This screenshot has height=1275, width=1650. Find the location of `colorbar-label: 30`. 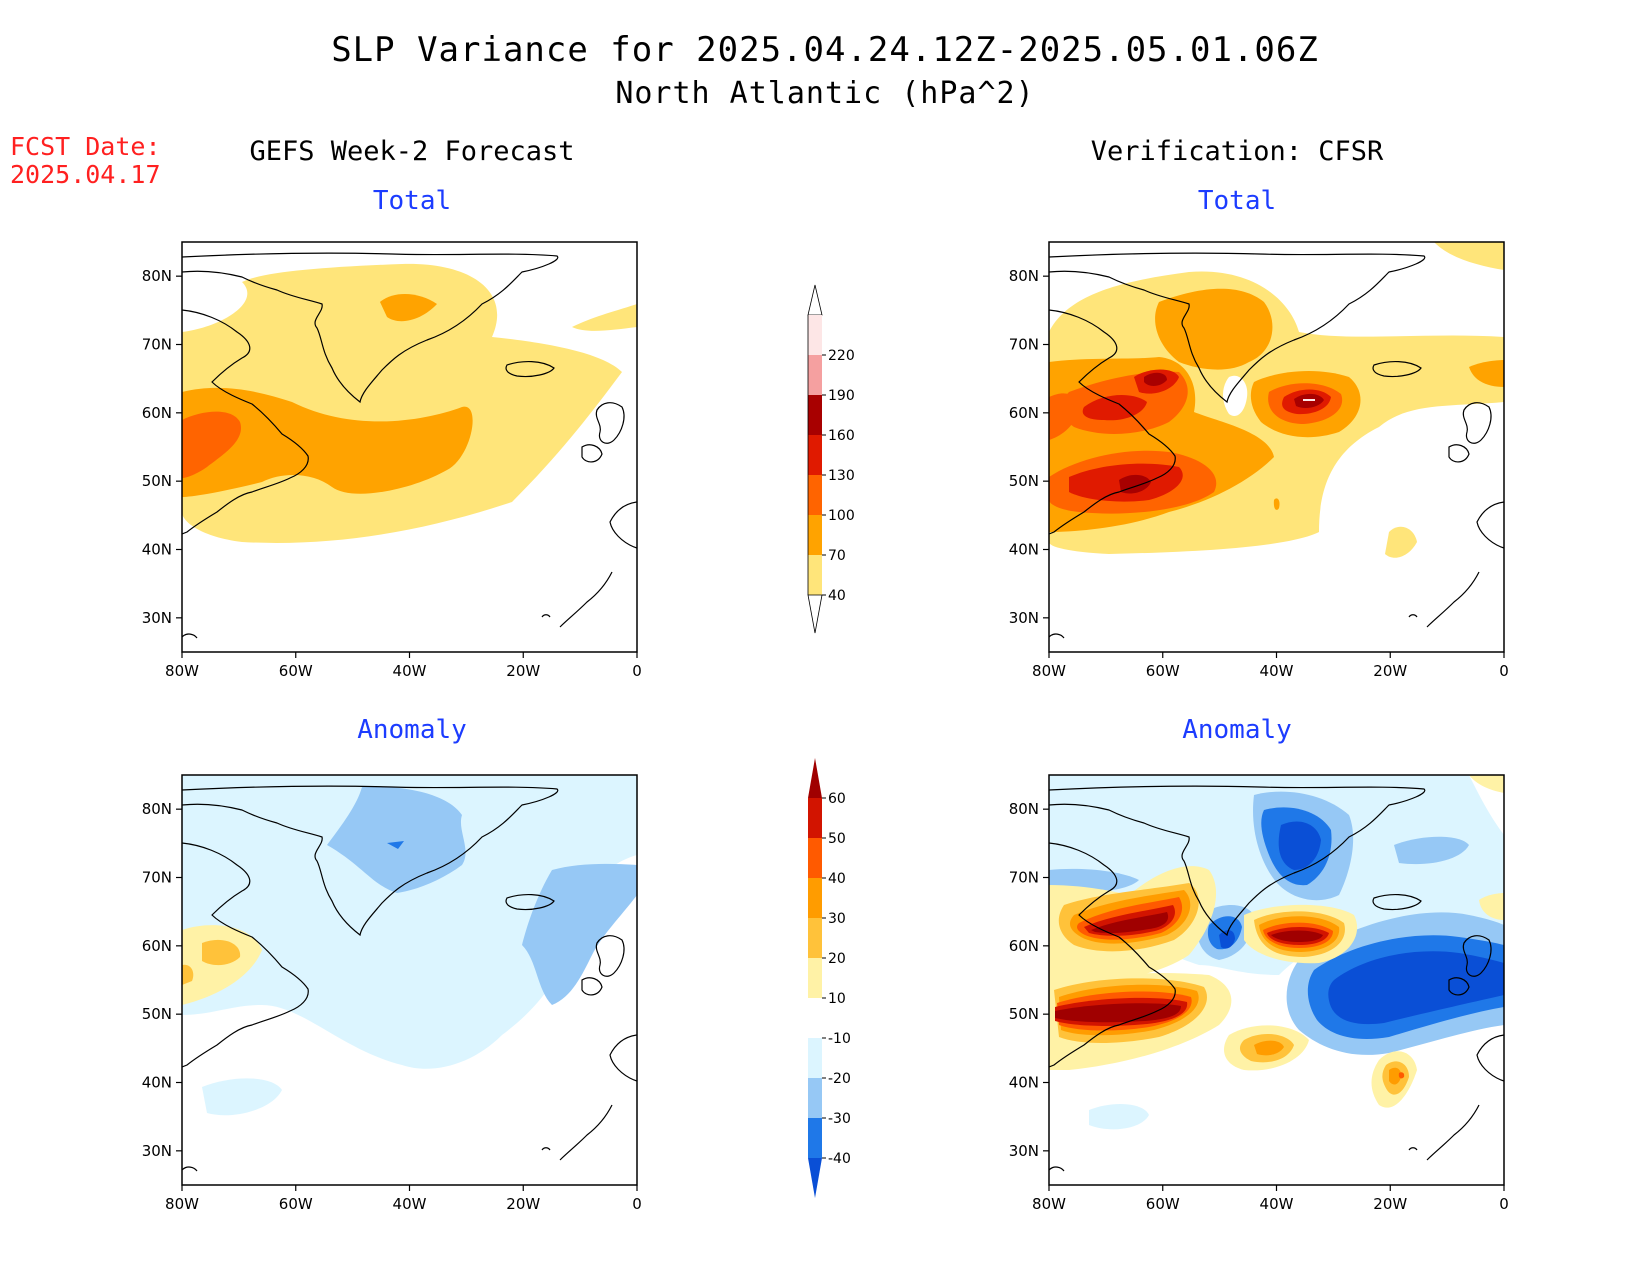

colorbar-label: 30 is located at coordinates (837, 919).